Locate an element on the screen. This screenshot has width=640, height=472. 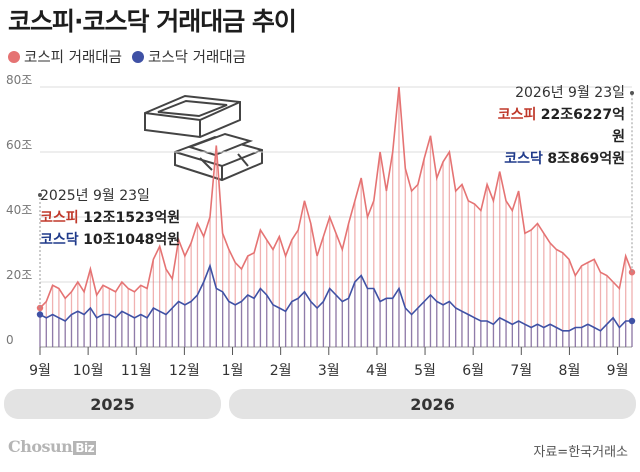
x-tick-label-6: 3월 is located at coordinates (329, 371).